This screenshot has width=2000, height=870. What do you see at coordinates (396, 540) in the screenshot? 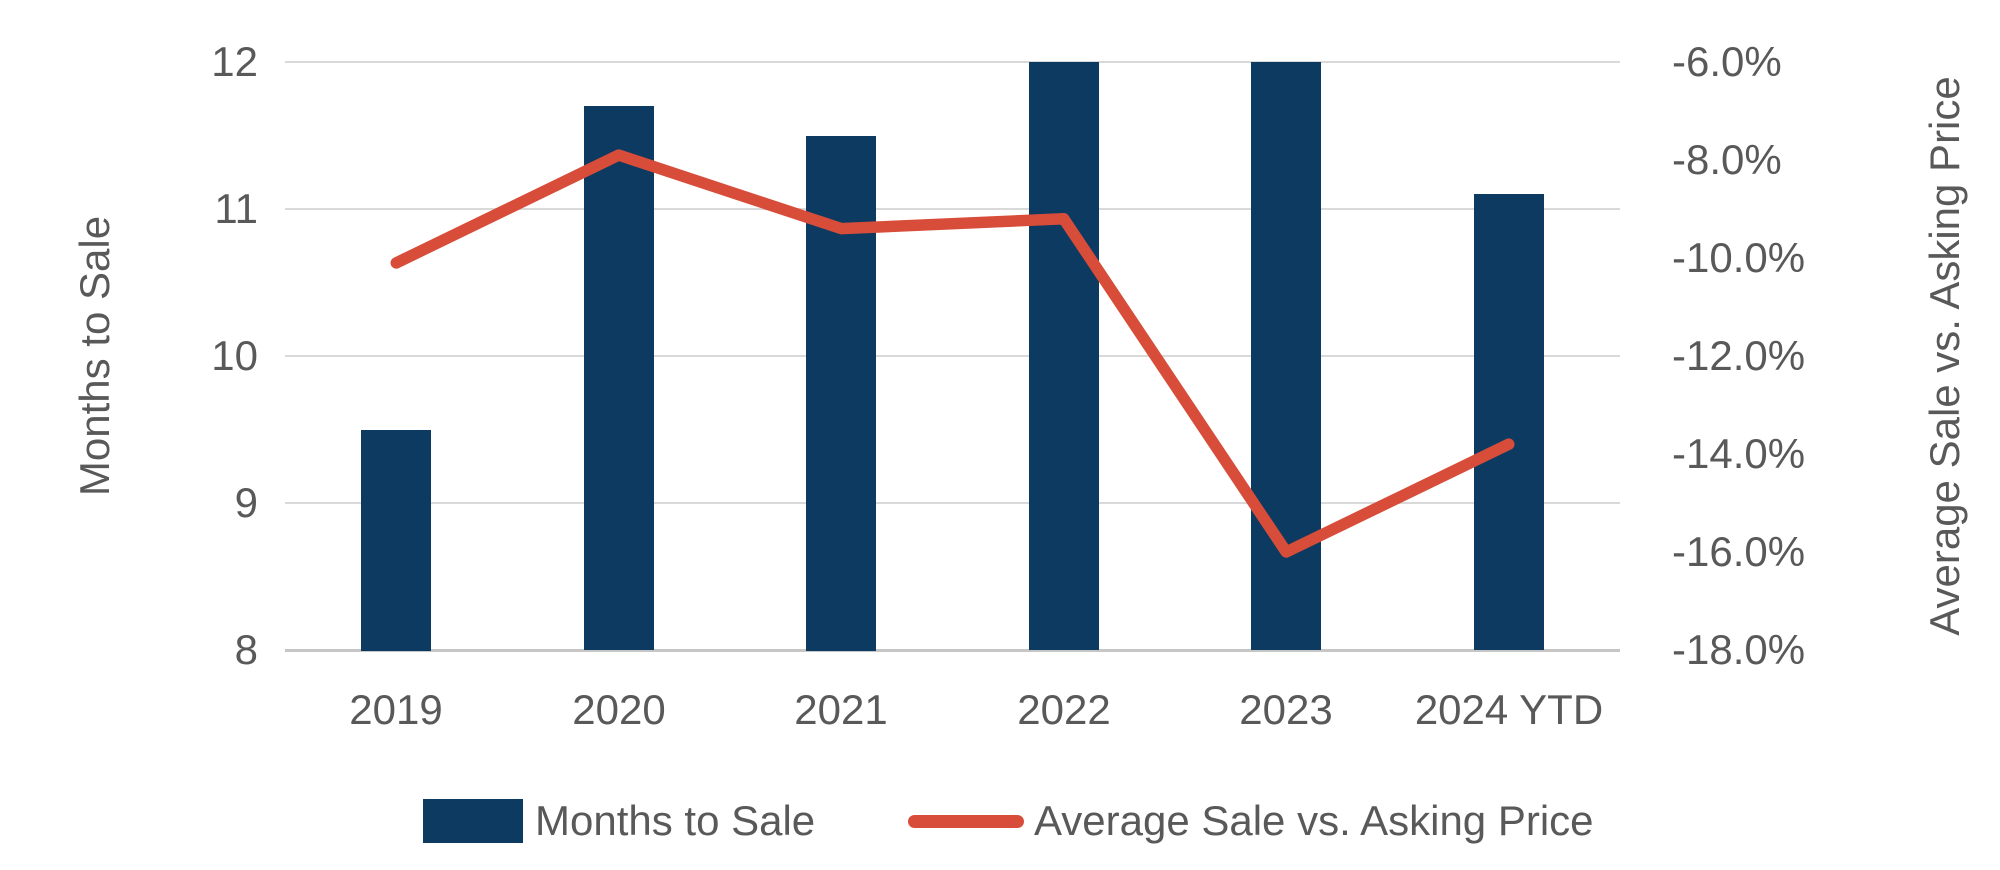
I see `bar-2019` at bounding box center [396, 540].